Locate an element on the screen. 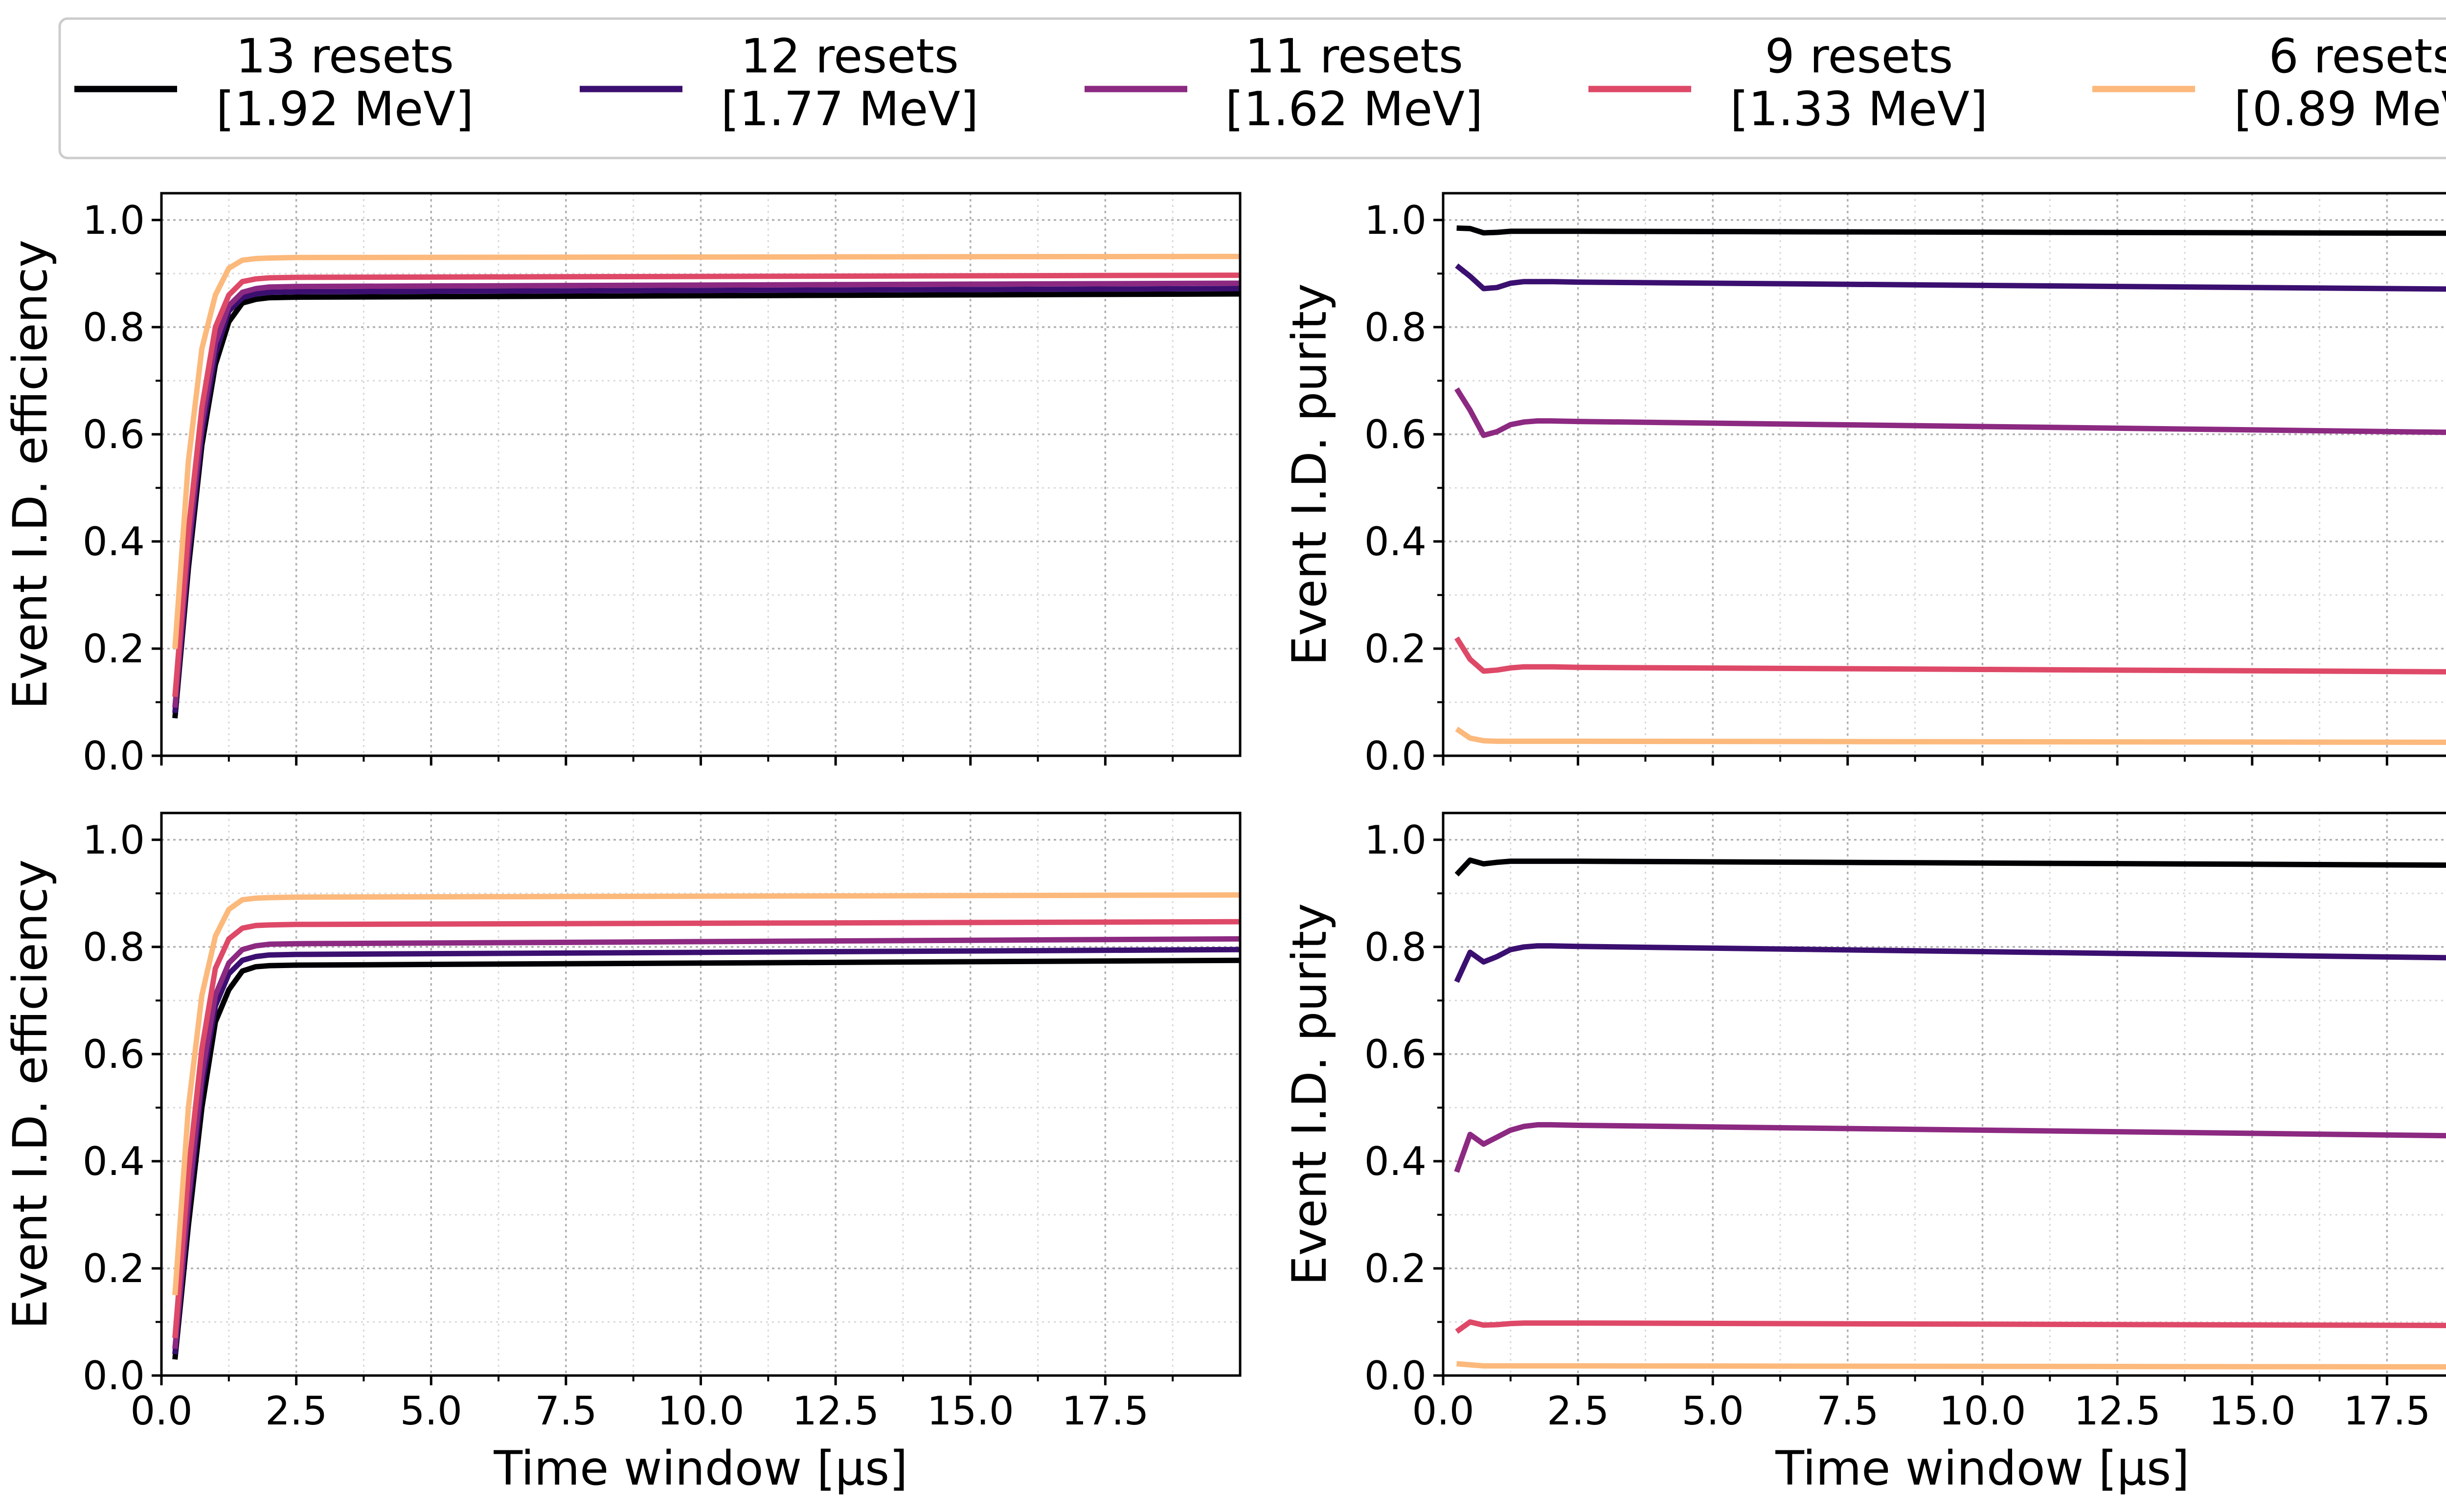 The width and height of the screenshot is (2446, 1512). legend-label-13-resets-line2: [1.92 MeV] is located at coordinates (345, 109).